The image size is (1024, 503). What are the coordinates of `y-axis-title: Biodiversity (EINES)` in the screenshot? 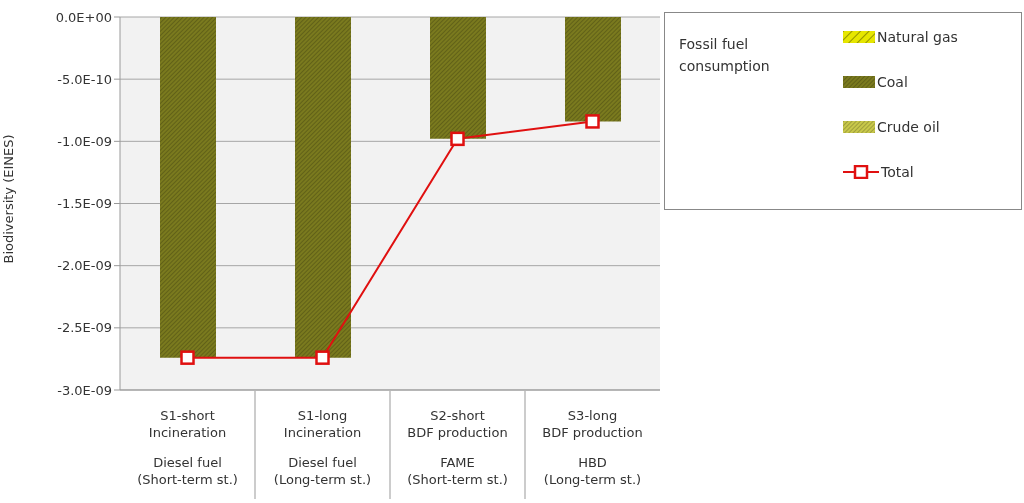 It's located at (8, 199).